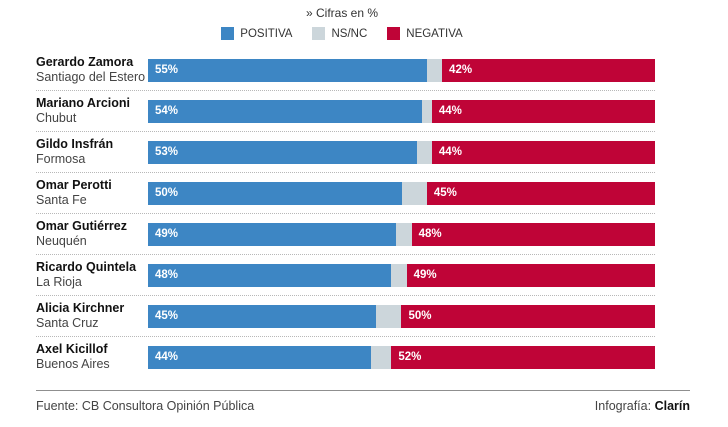 This screenshot has height=427, width=728. I want to click on province-name: Neuquén, so click(61, 241).